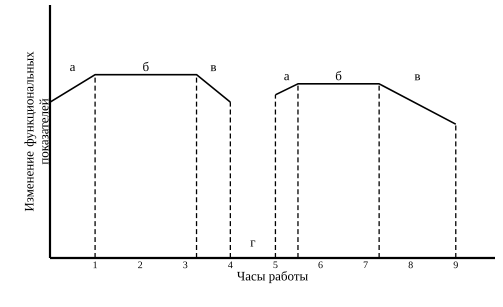 Image resolution: width=503 pixels, height=307 pixels. Describe the element at coordinates (95, 265) in the screenshot. I see `x-tick-label: 1` at that location.